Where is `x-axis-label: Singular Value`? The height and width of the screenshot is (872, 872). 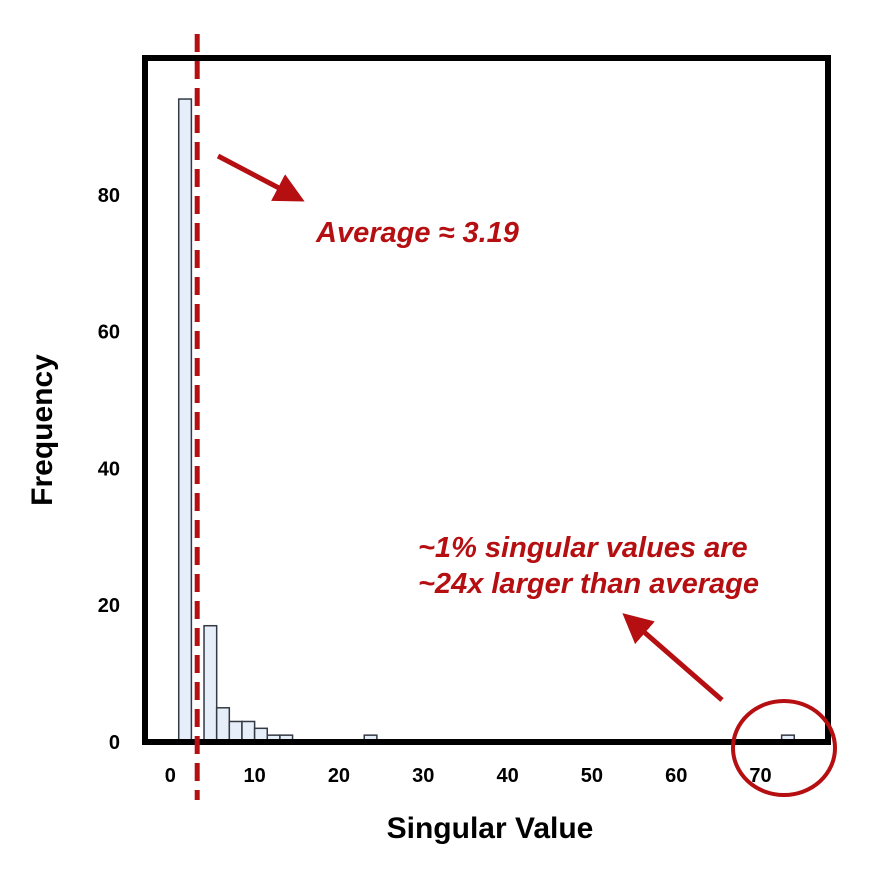 x-axis-label: Singular Value is located at coordinates (490, 828).